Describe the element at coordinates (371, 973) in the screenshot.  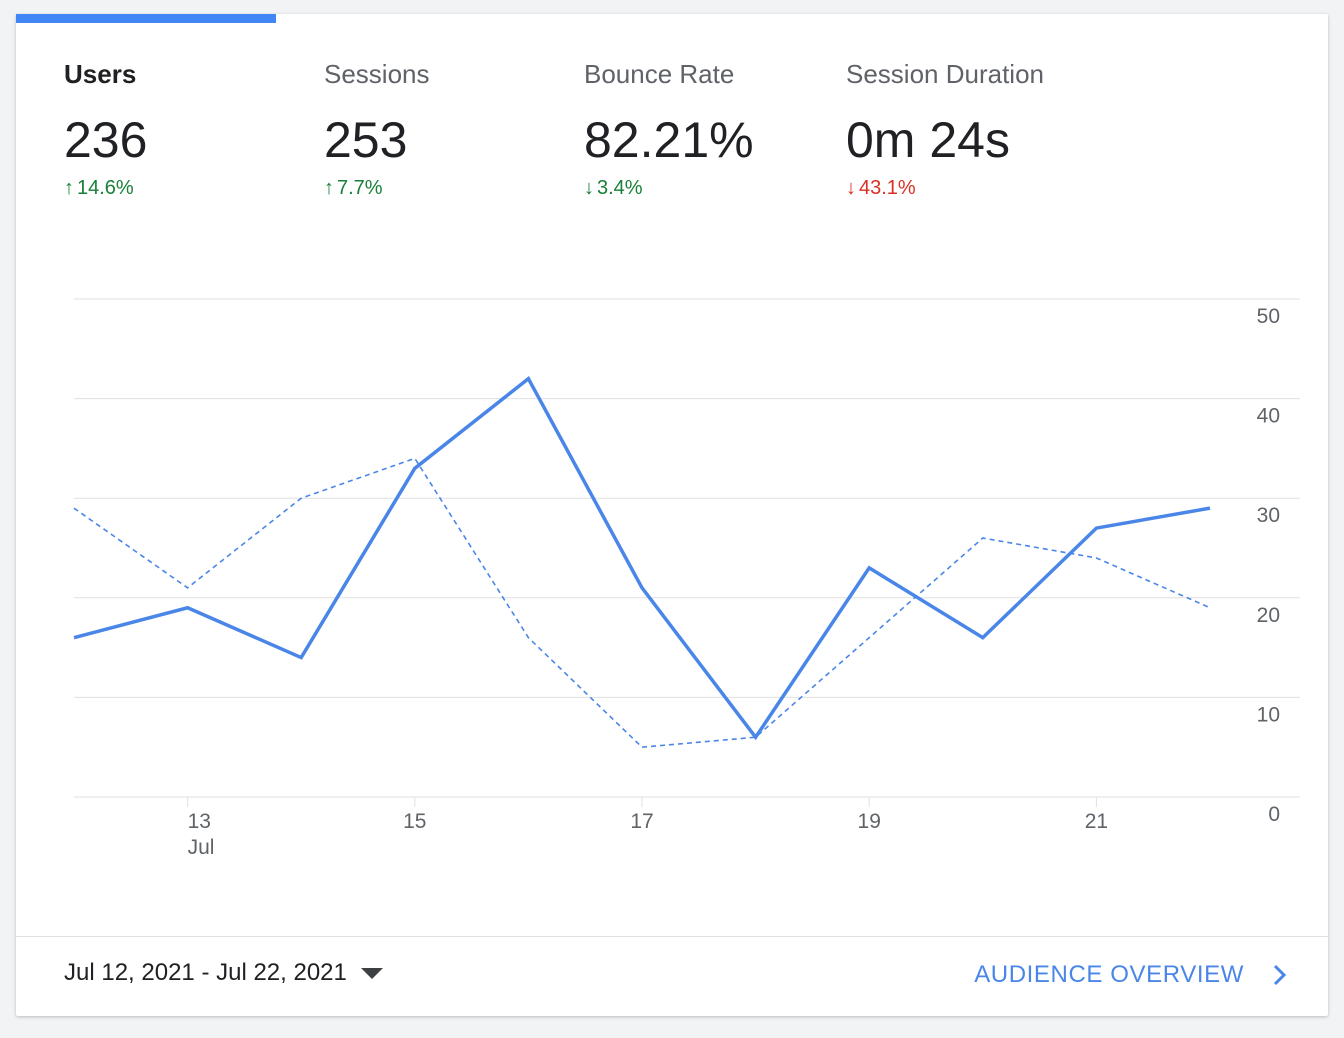
I see `caret-down-icon` at that location.